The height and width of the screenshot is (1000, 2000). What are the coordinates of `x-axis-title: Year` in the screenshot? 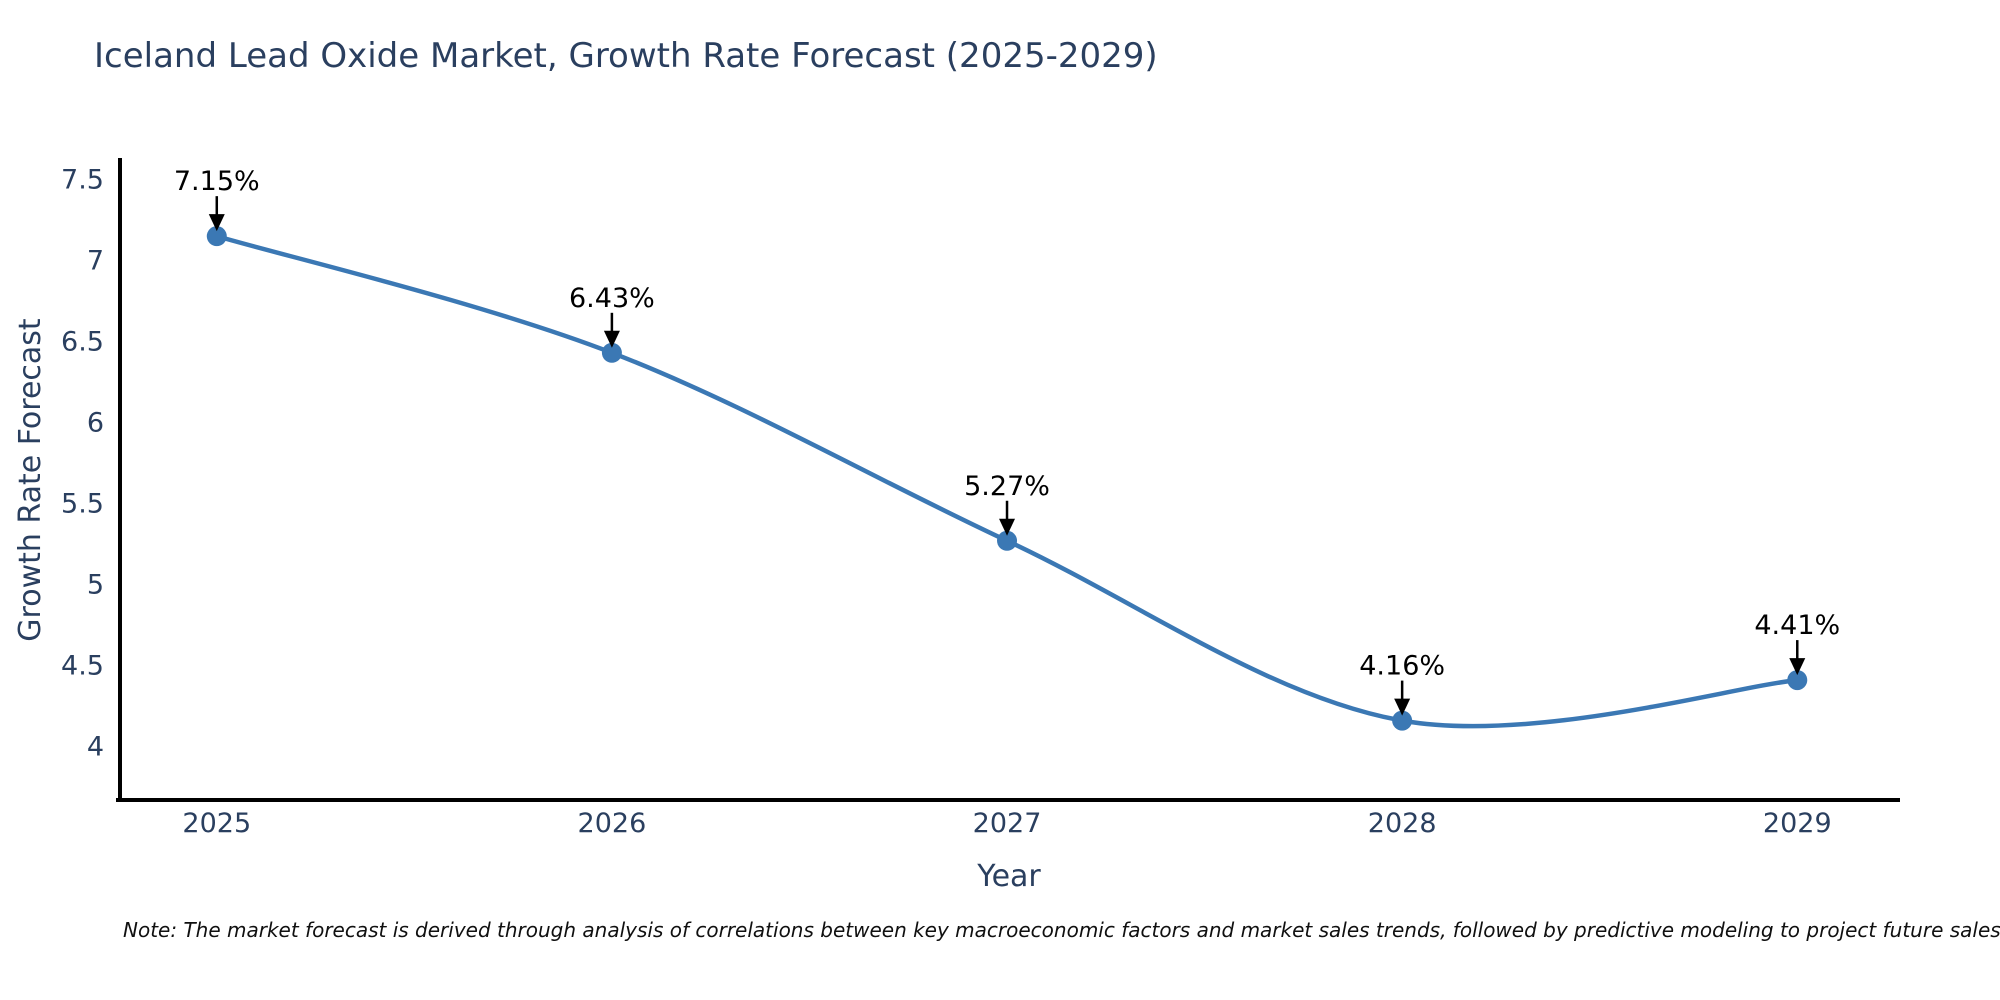 It's located at (1008, 876).